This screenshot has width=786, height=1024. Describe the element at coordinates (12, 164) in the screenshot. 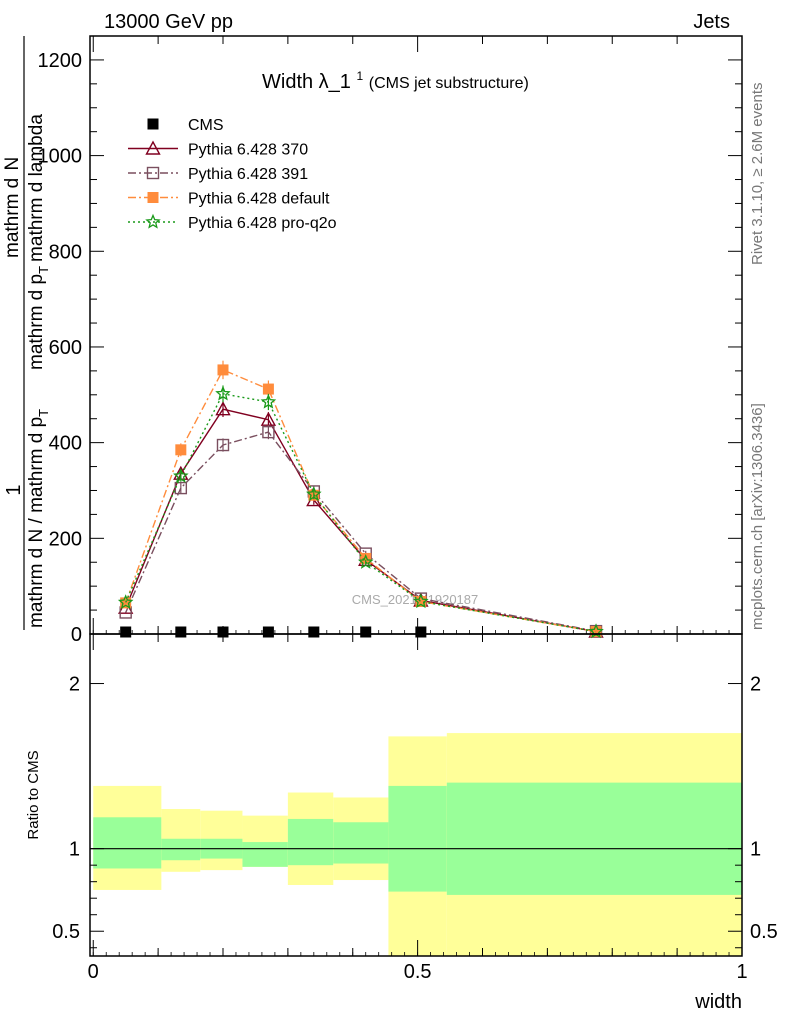

I see `ylabel-right-2: N` at that location.